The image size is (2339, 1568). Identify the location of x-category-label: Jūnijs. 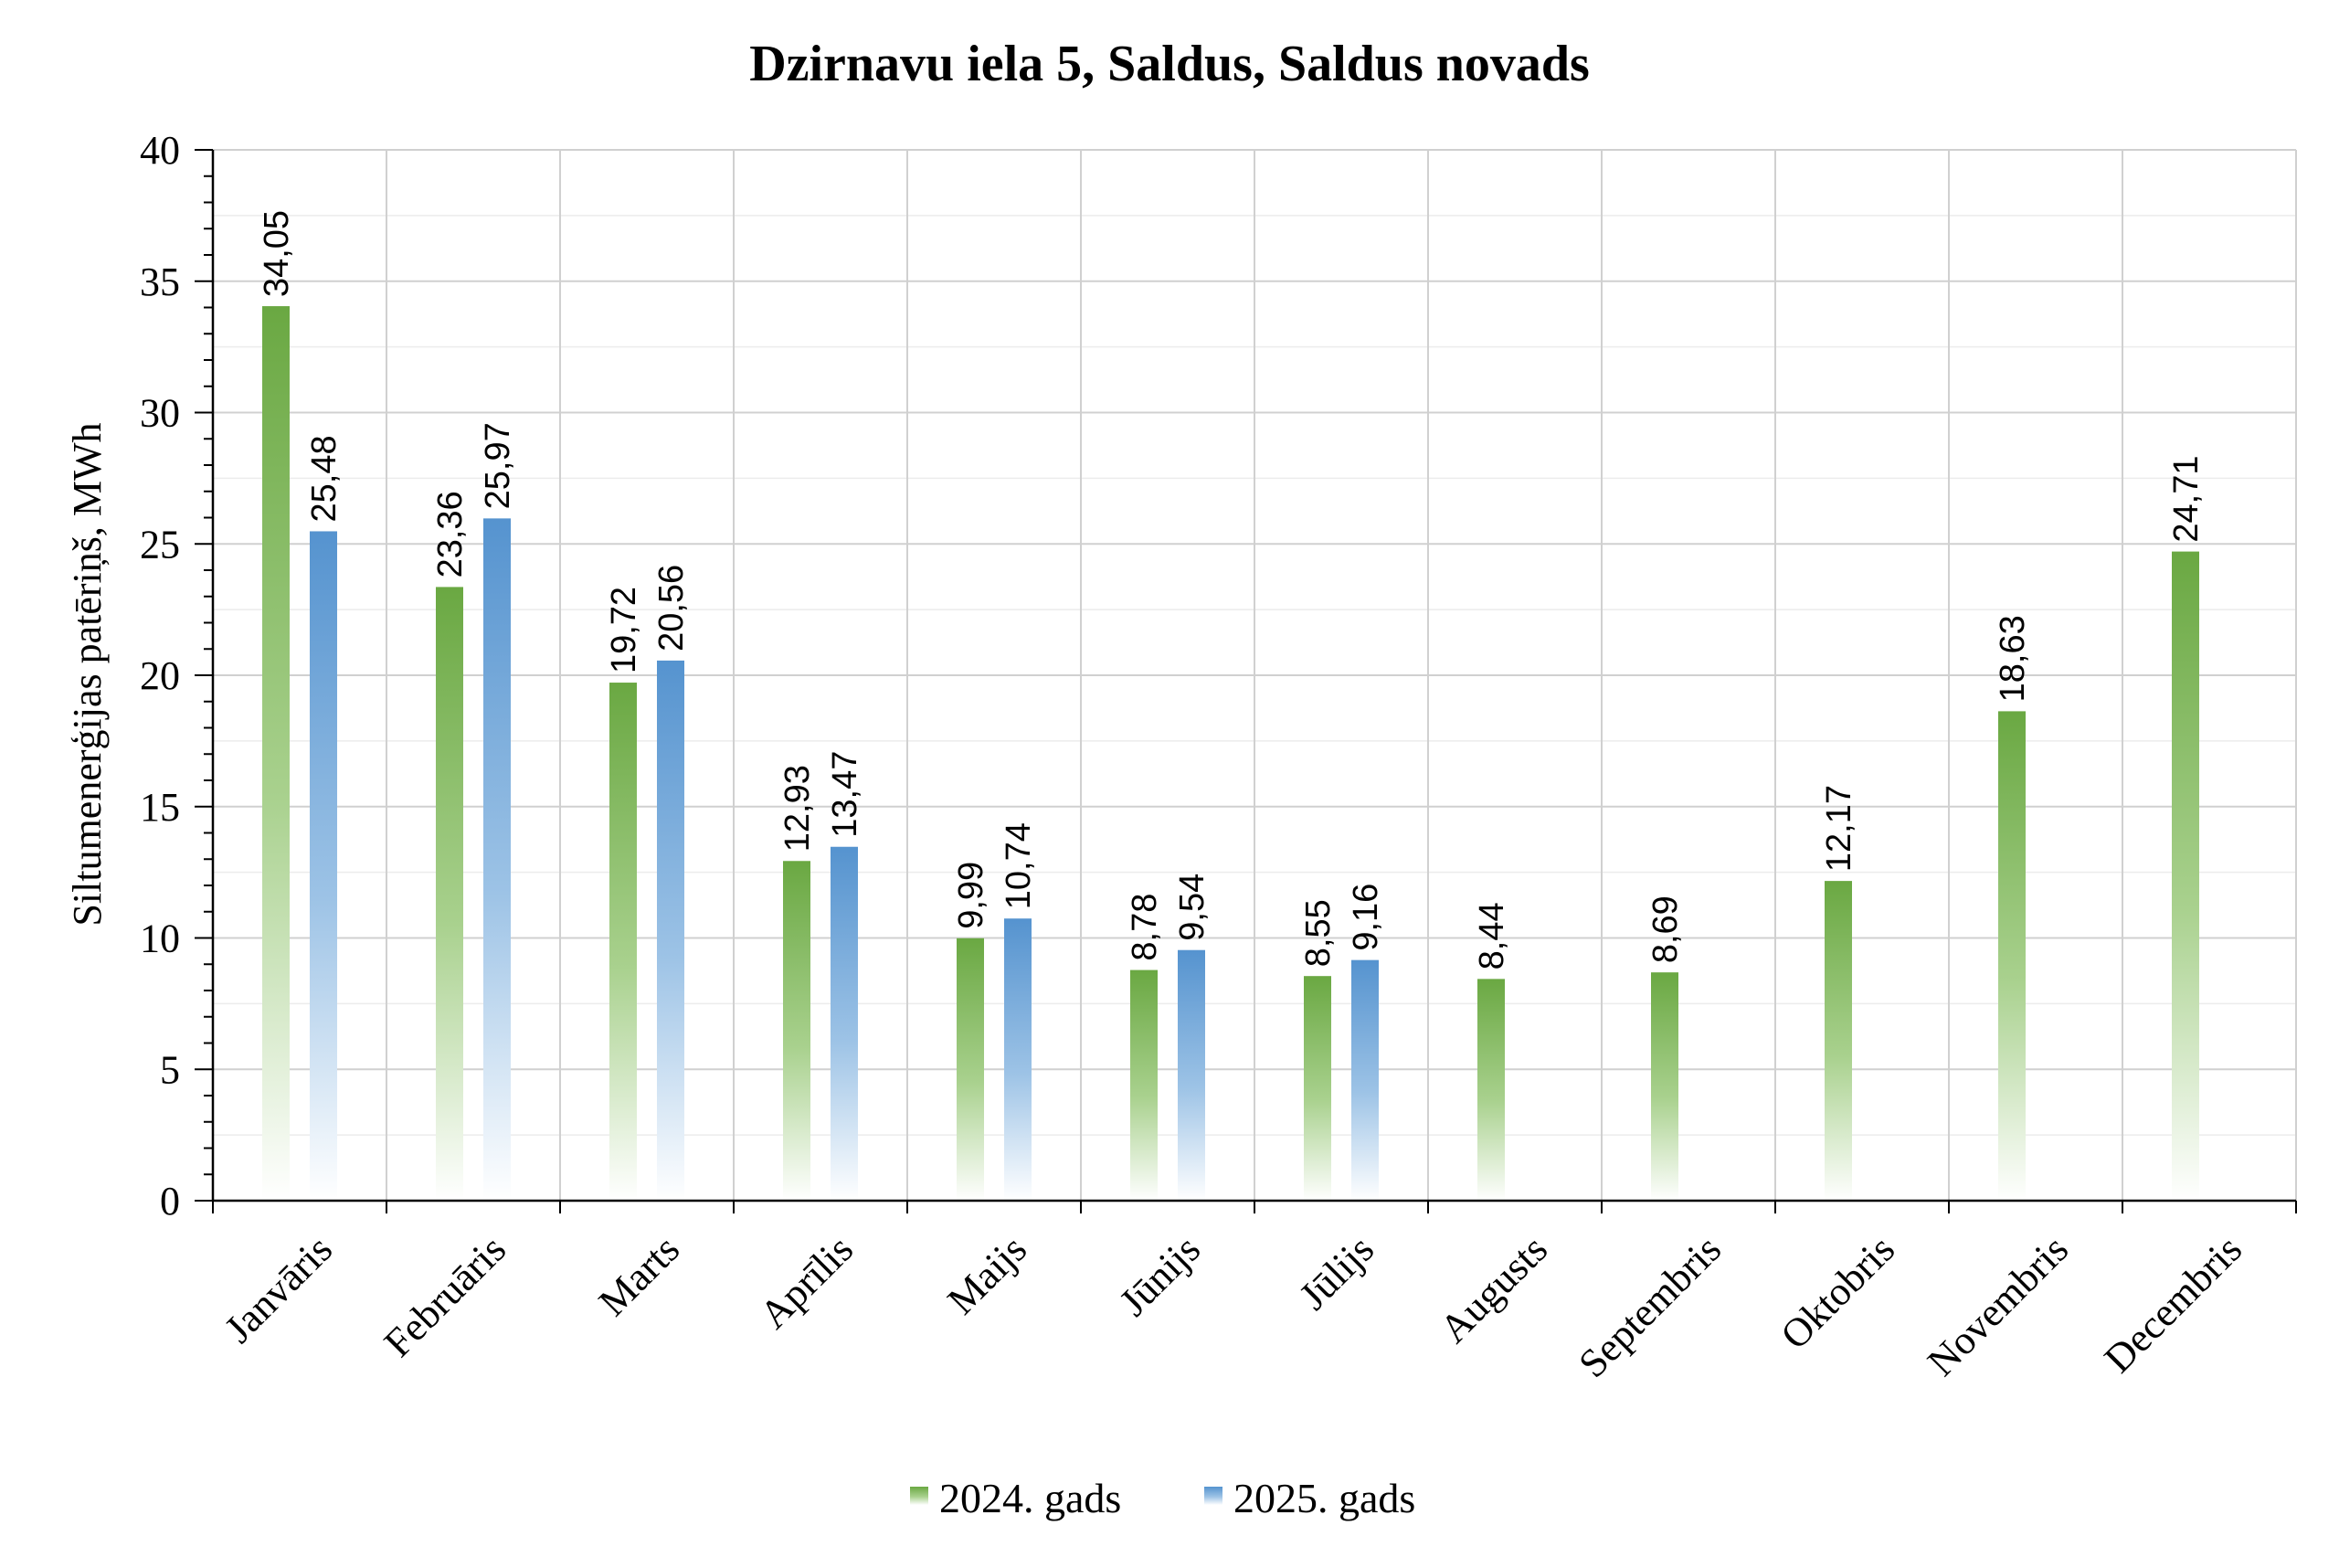
(1160, 1275).